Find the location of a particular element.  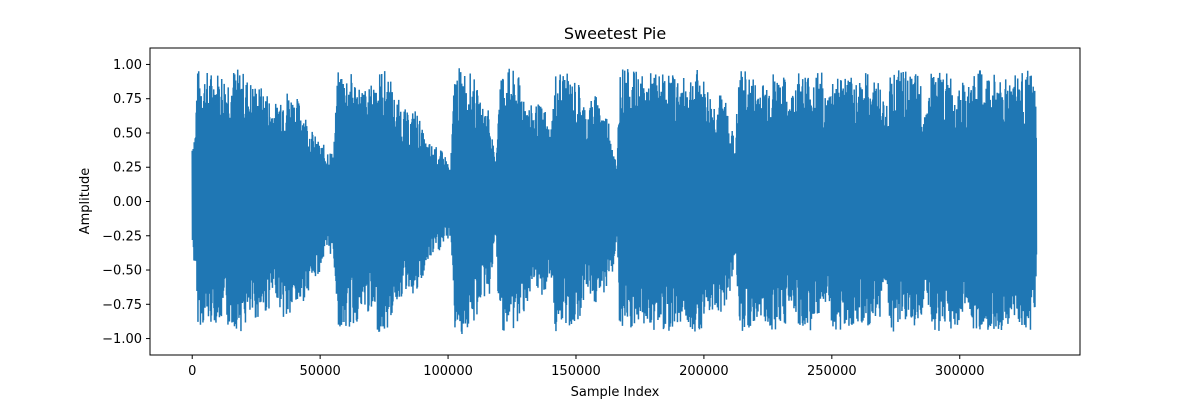

x-tick-label: 50000 is located at coordinates (319, 371).